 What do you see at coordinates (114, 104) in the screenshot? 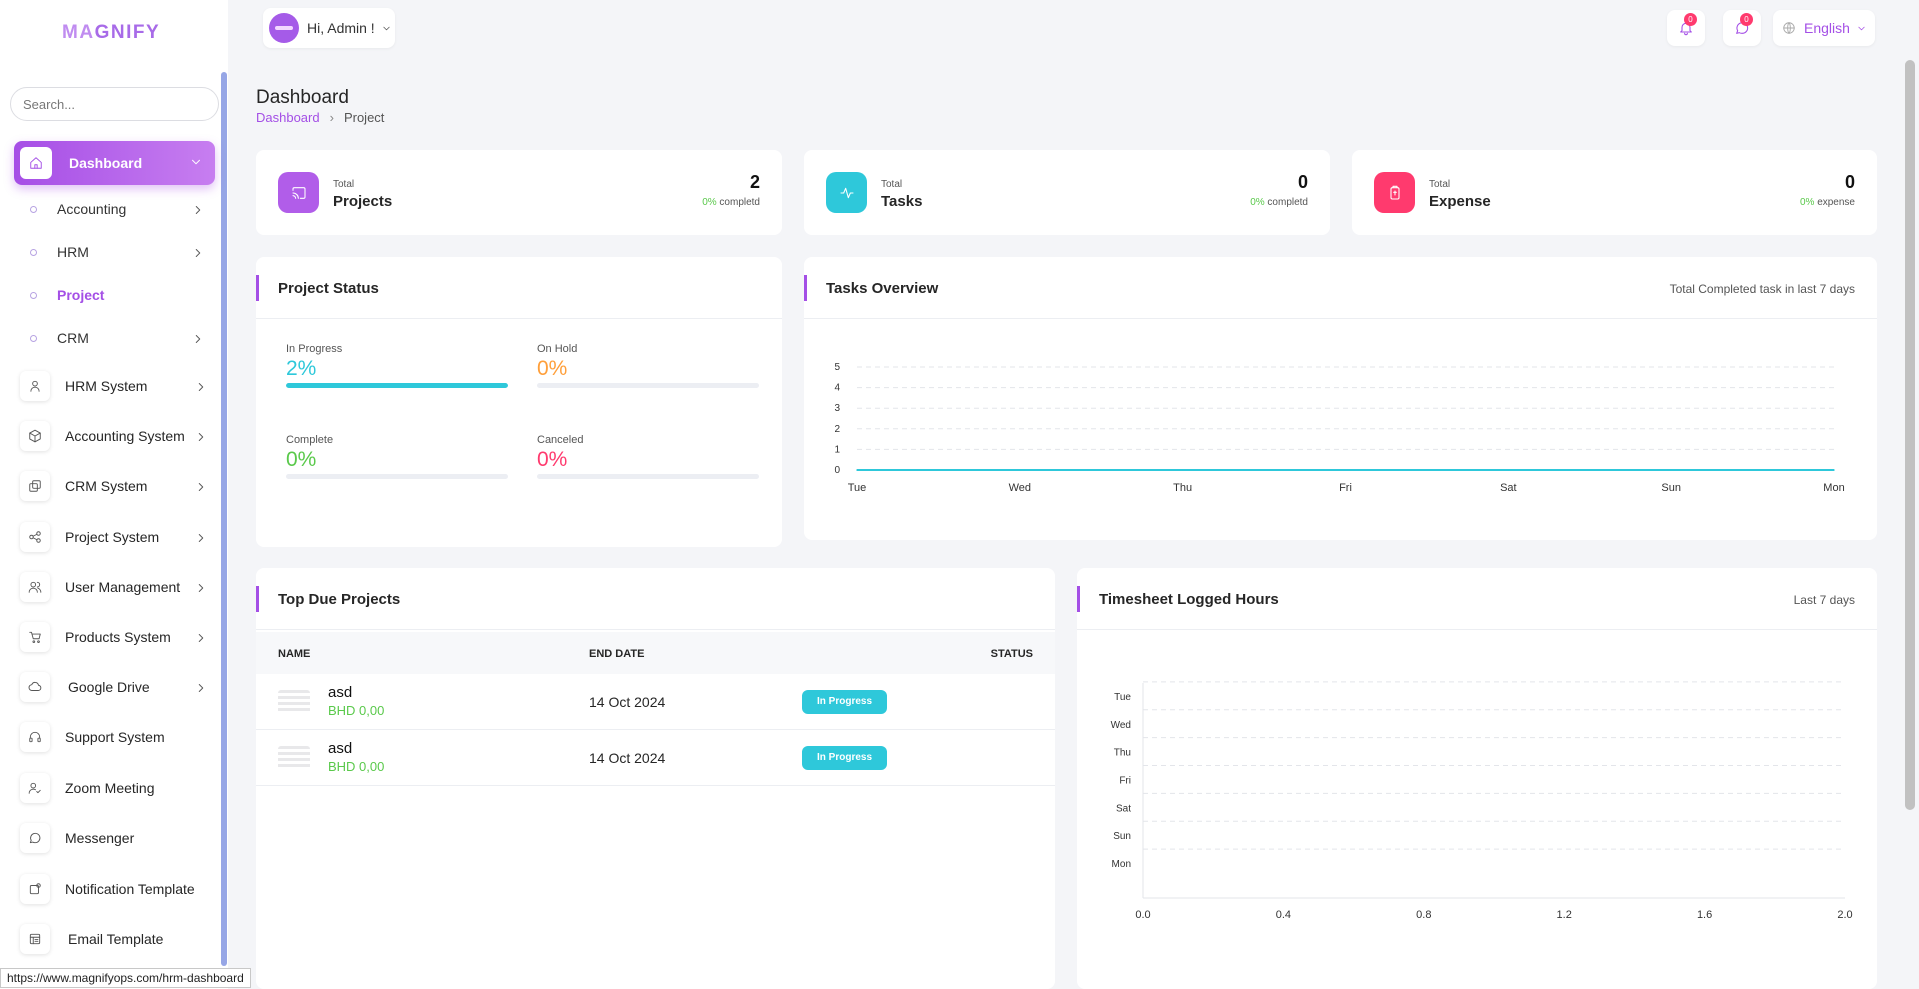
I see `sidebar-search-input` at bounding box center [114, 104].